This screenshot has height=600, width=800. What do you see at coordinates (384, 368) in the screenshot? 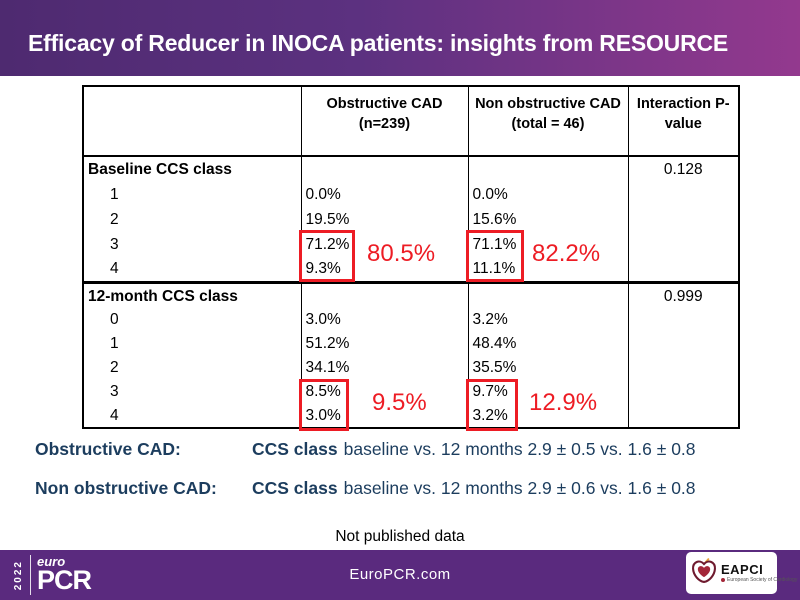
I see `table-cell: 34.1%` at bounding box center [384, 368].